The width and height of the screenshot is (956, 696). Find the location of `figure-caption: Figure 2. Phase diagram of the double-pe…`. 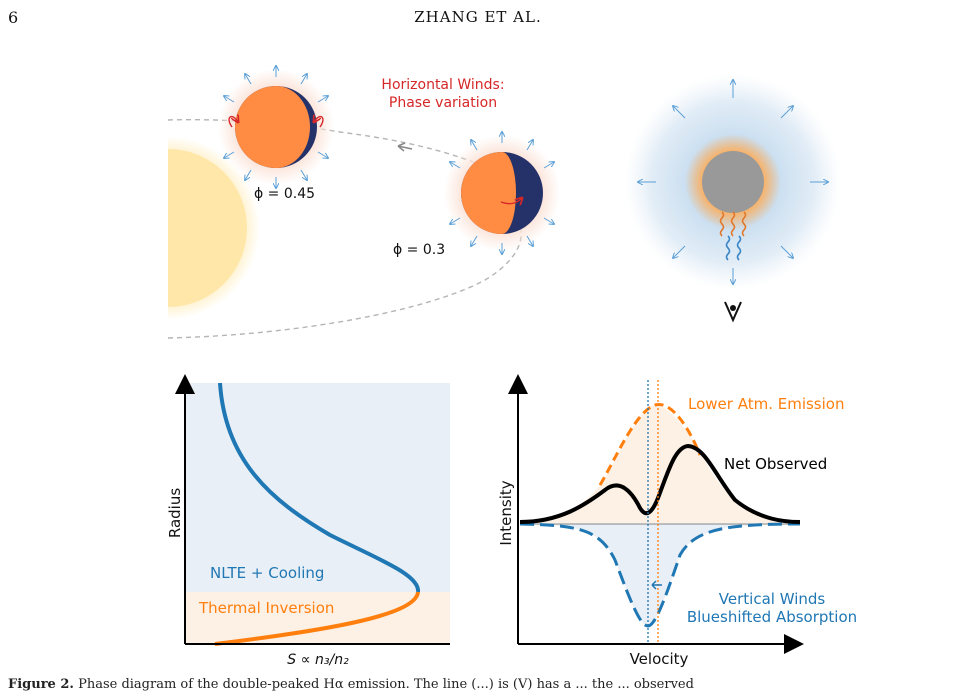

figure-caption: Figure 2. Phase diagram of the double-pe… is located at coordinates (478, 684).